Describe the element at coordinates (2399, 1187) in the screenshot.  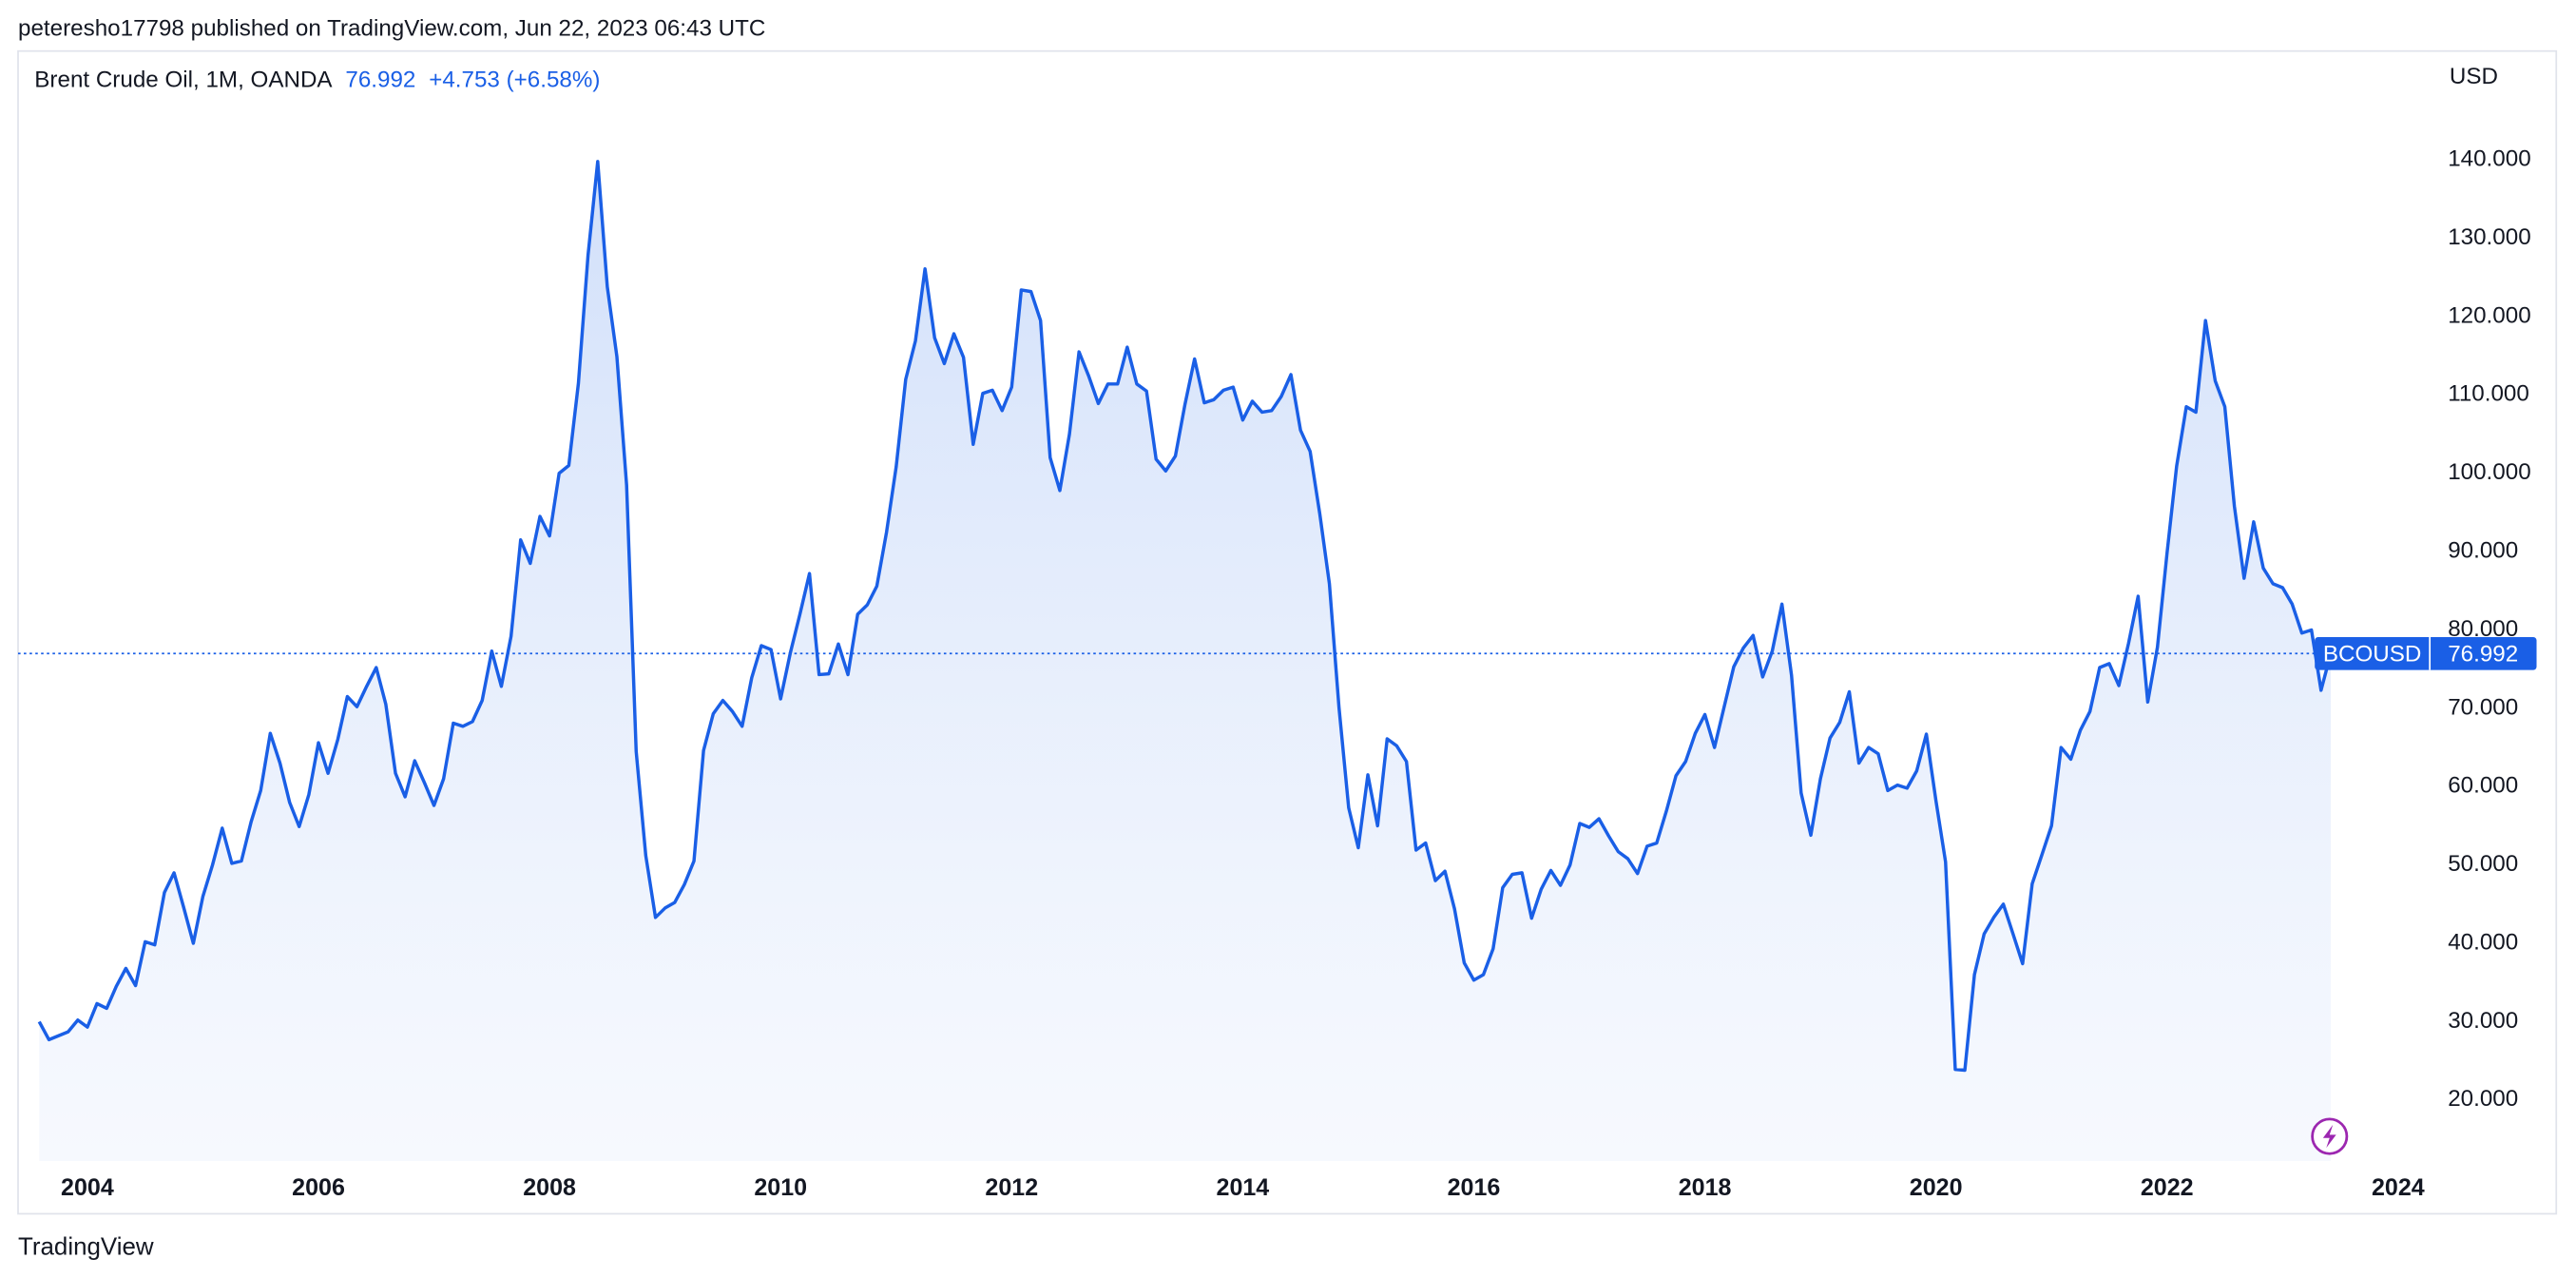
I see `x-tick-label: 2024` at that location.